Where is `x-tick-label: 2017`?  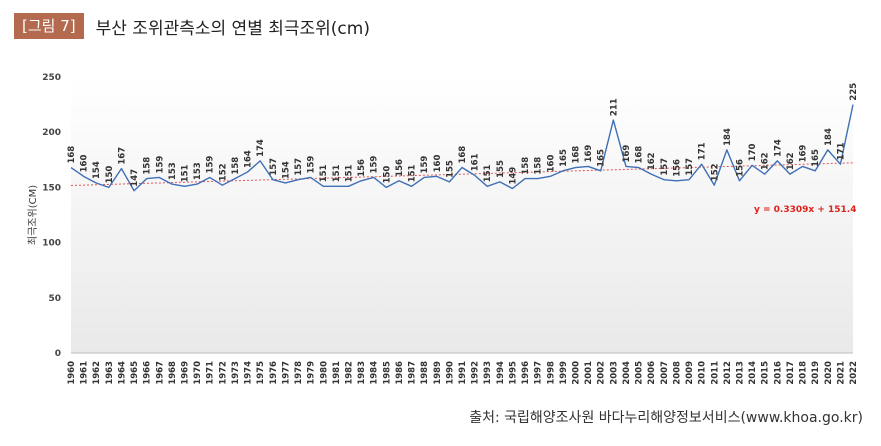 x-tick-label: 2017 is located at coordinates (791, 373).